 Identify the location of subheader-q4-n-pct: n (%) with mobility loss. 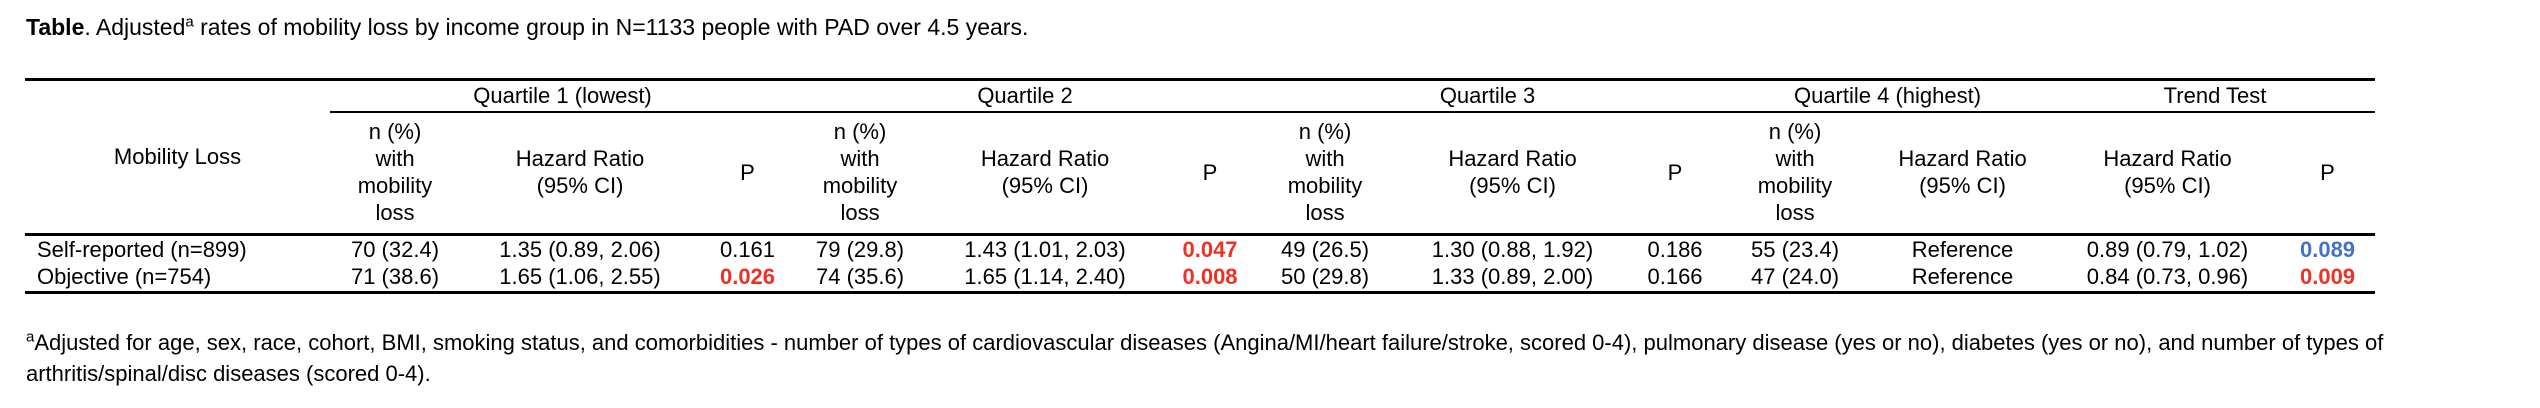
(1795, 174).